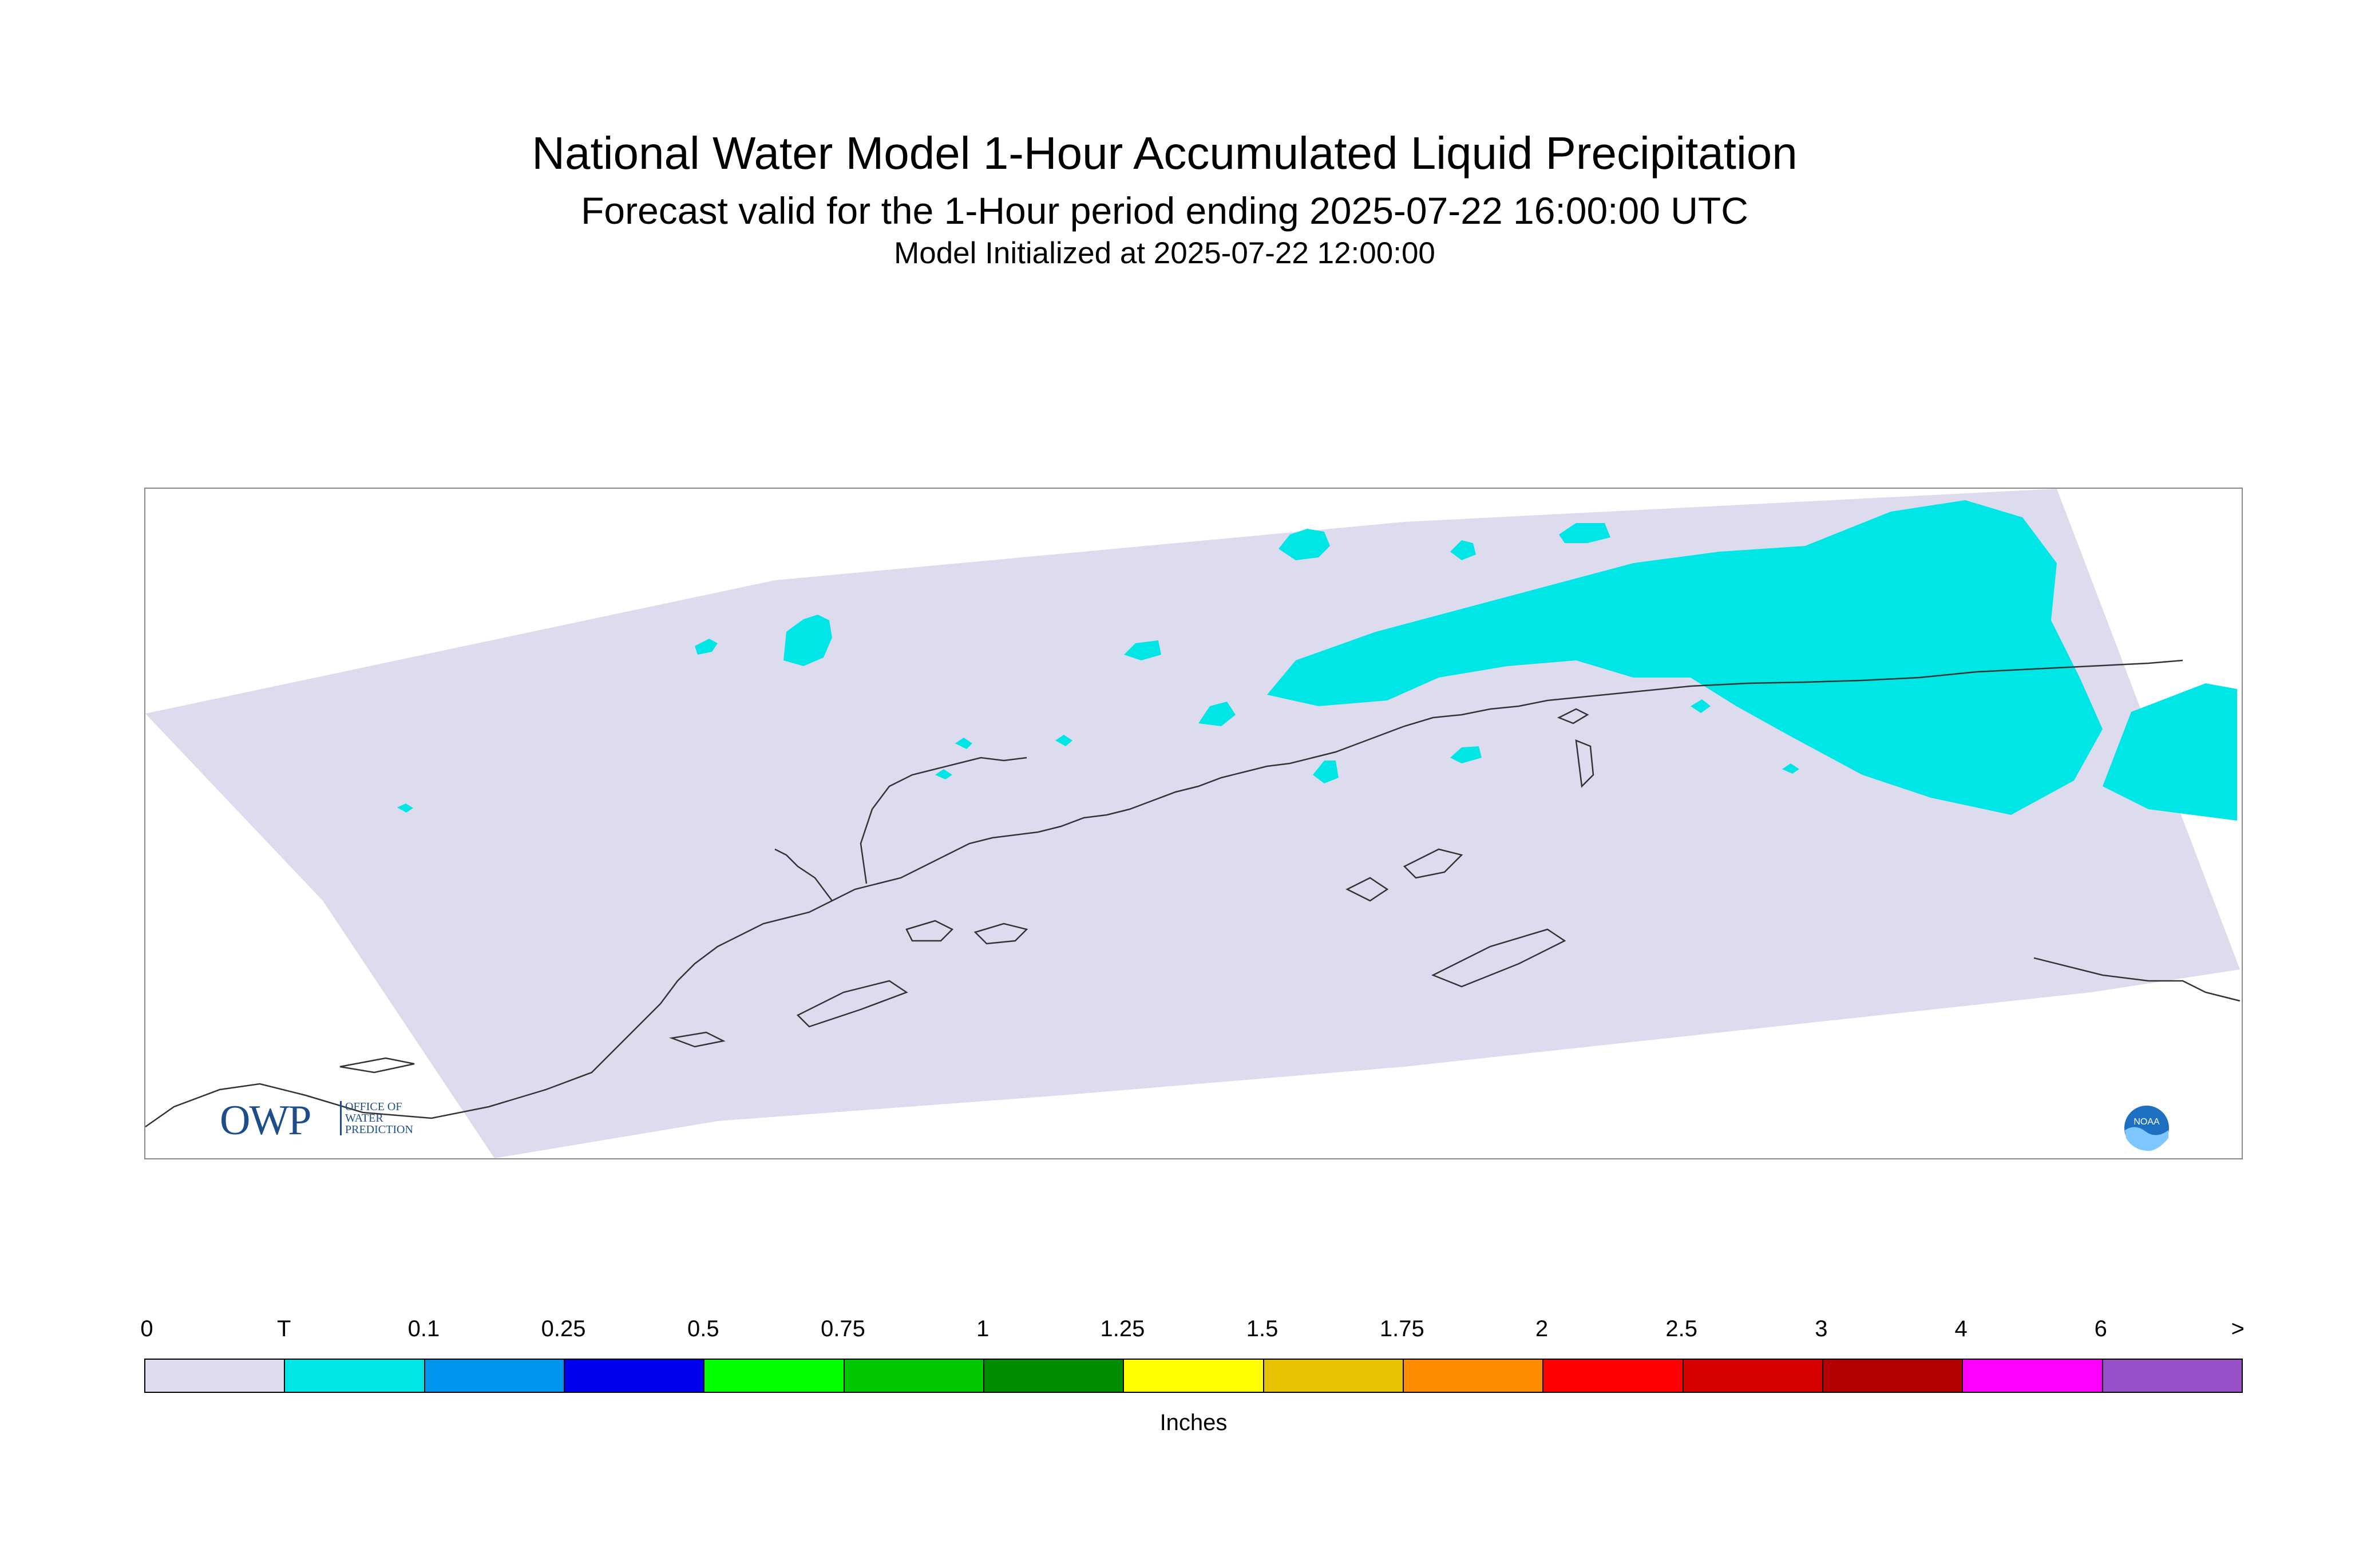 This screenshot has width=2375, height=1568. What do you see at coordinates (385, 1118) in the screenshot?
I see `owp-logo-subtitle: OFFICE OF WATER PREDICTION` at bounding box center [385, 1118].